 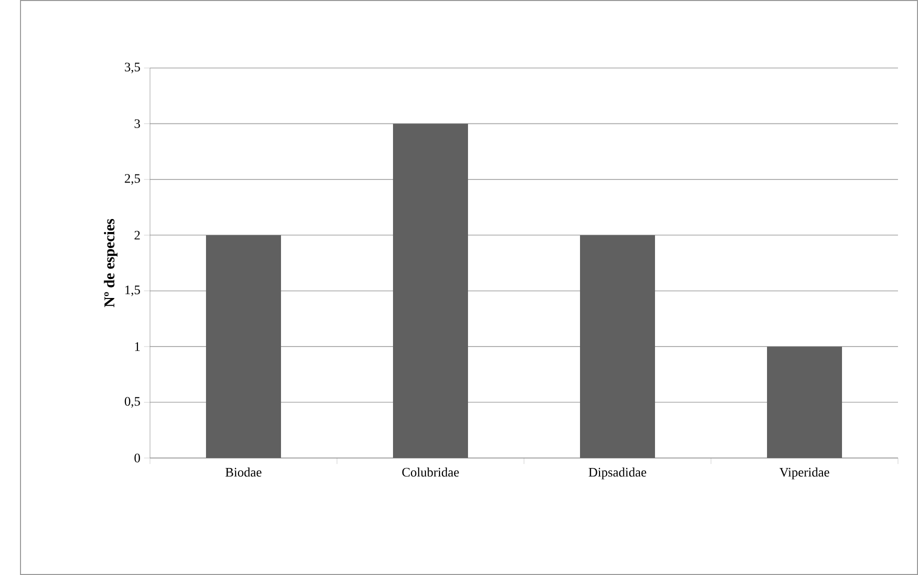 What do you see at coordinates (617, 474) in the screenshot?
I see `x-tick-label: Dipsadidae` at bounding box center [617, 474].